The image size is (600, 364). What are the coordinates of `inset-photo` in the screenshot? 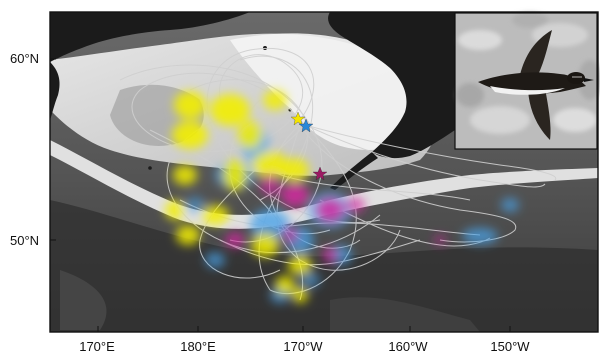 It's located at (527, 81).